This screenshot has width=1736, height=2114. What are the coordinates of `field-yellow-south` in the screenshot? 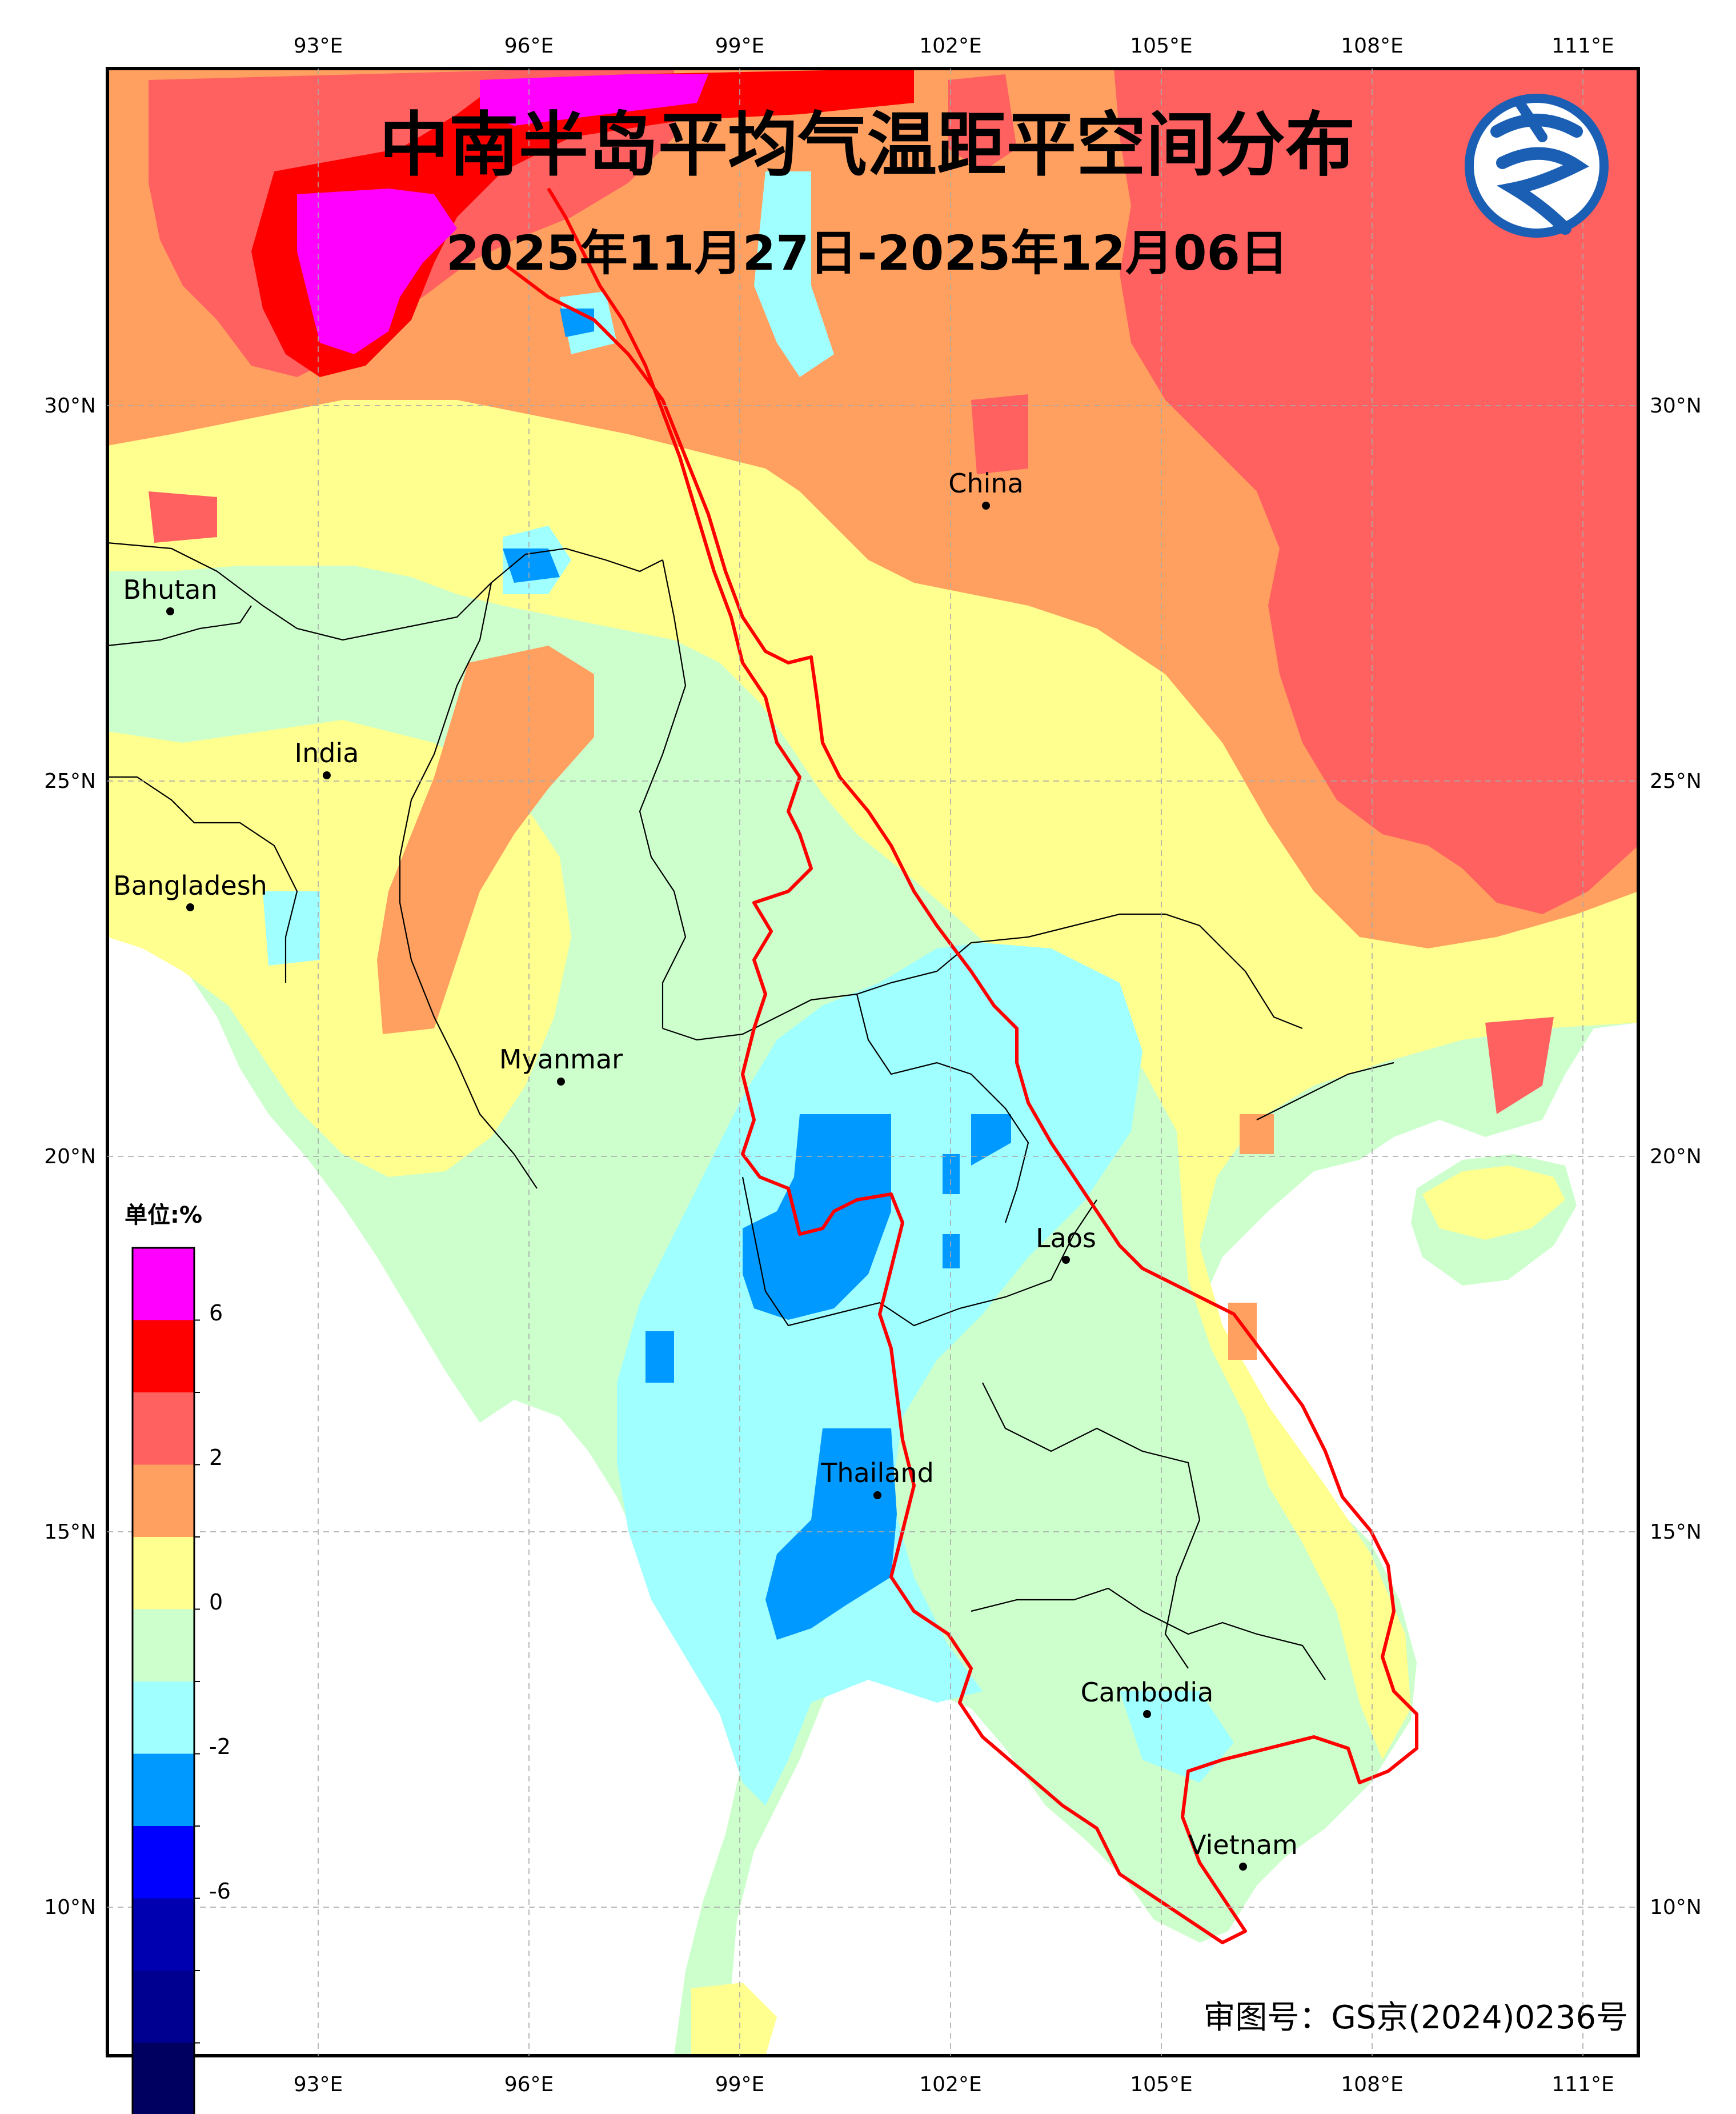 It's located at (734, 2019).